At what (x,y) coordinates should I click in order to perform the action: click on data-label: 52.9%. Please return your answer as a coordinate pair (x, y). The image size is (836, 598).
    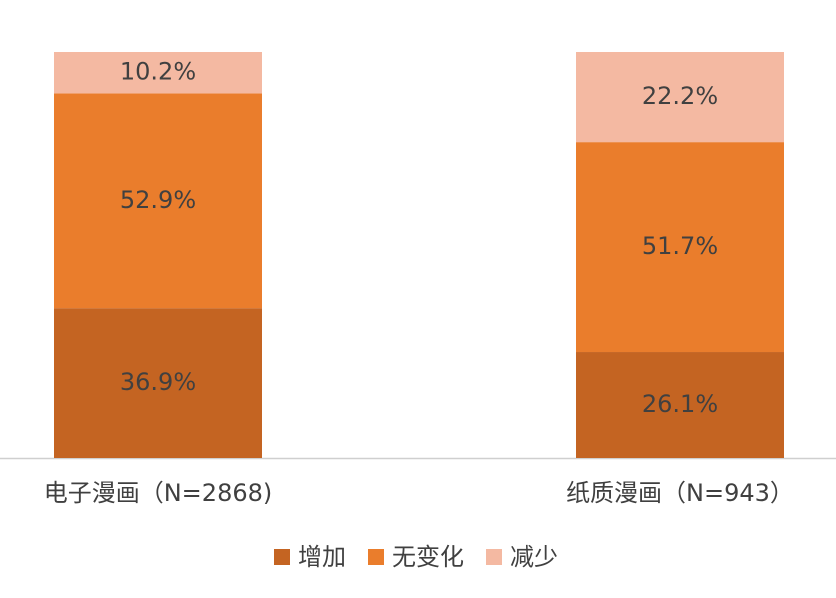
    Looking at the image, I should click on (158, 200).